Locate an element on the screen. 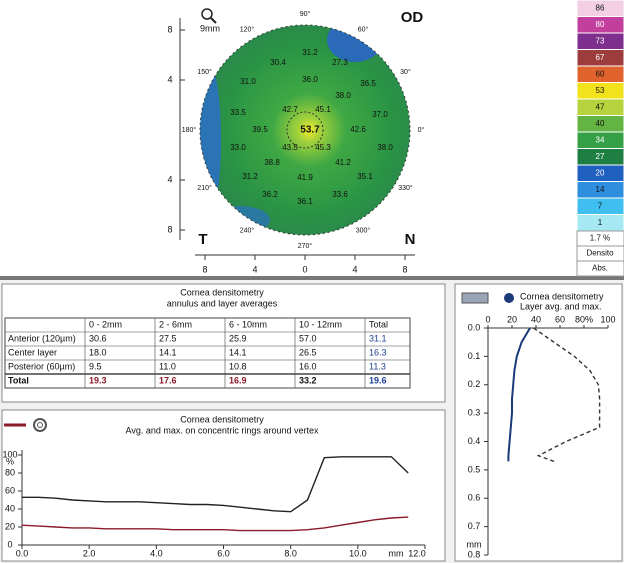 The width and height of the screenshot is (624, 563). row-label: Posterior (60µm) is located at coordinates (41, 366).